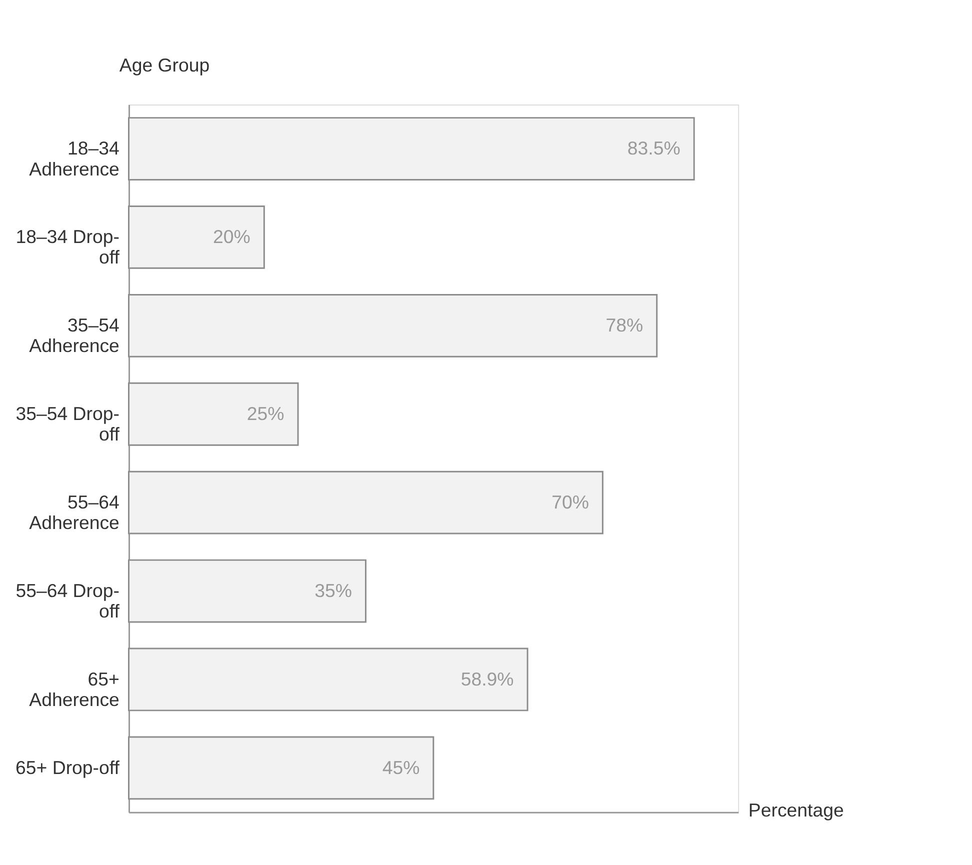 This screenshot has width=972, height=865. I want to click on y-tick-label: 65+ Adherence, so click(74, 689).